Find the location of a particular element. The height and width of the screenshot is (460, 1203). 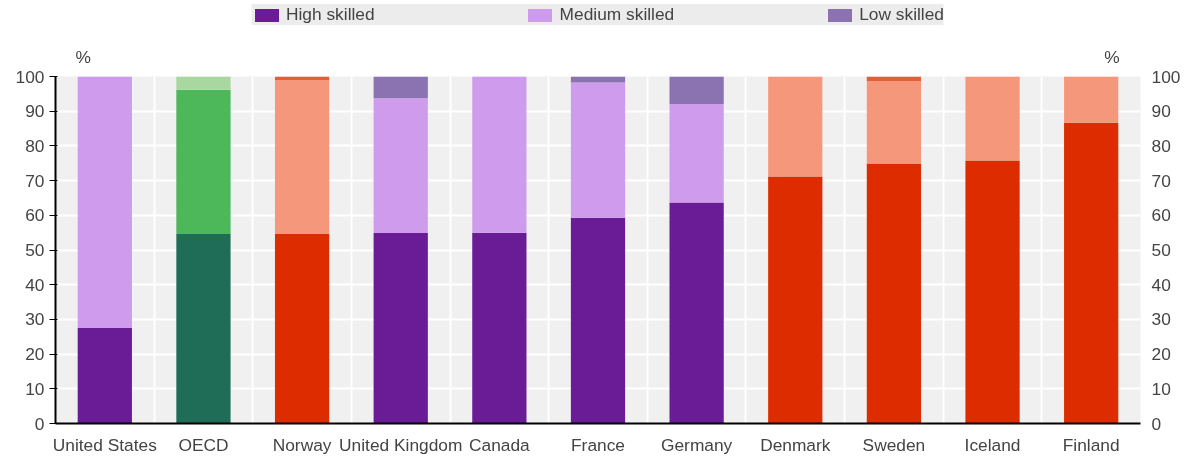

x-tick-label: United Kingdom is located at coordinates (401, 444).